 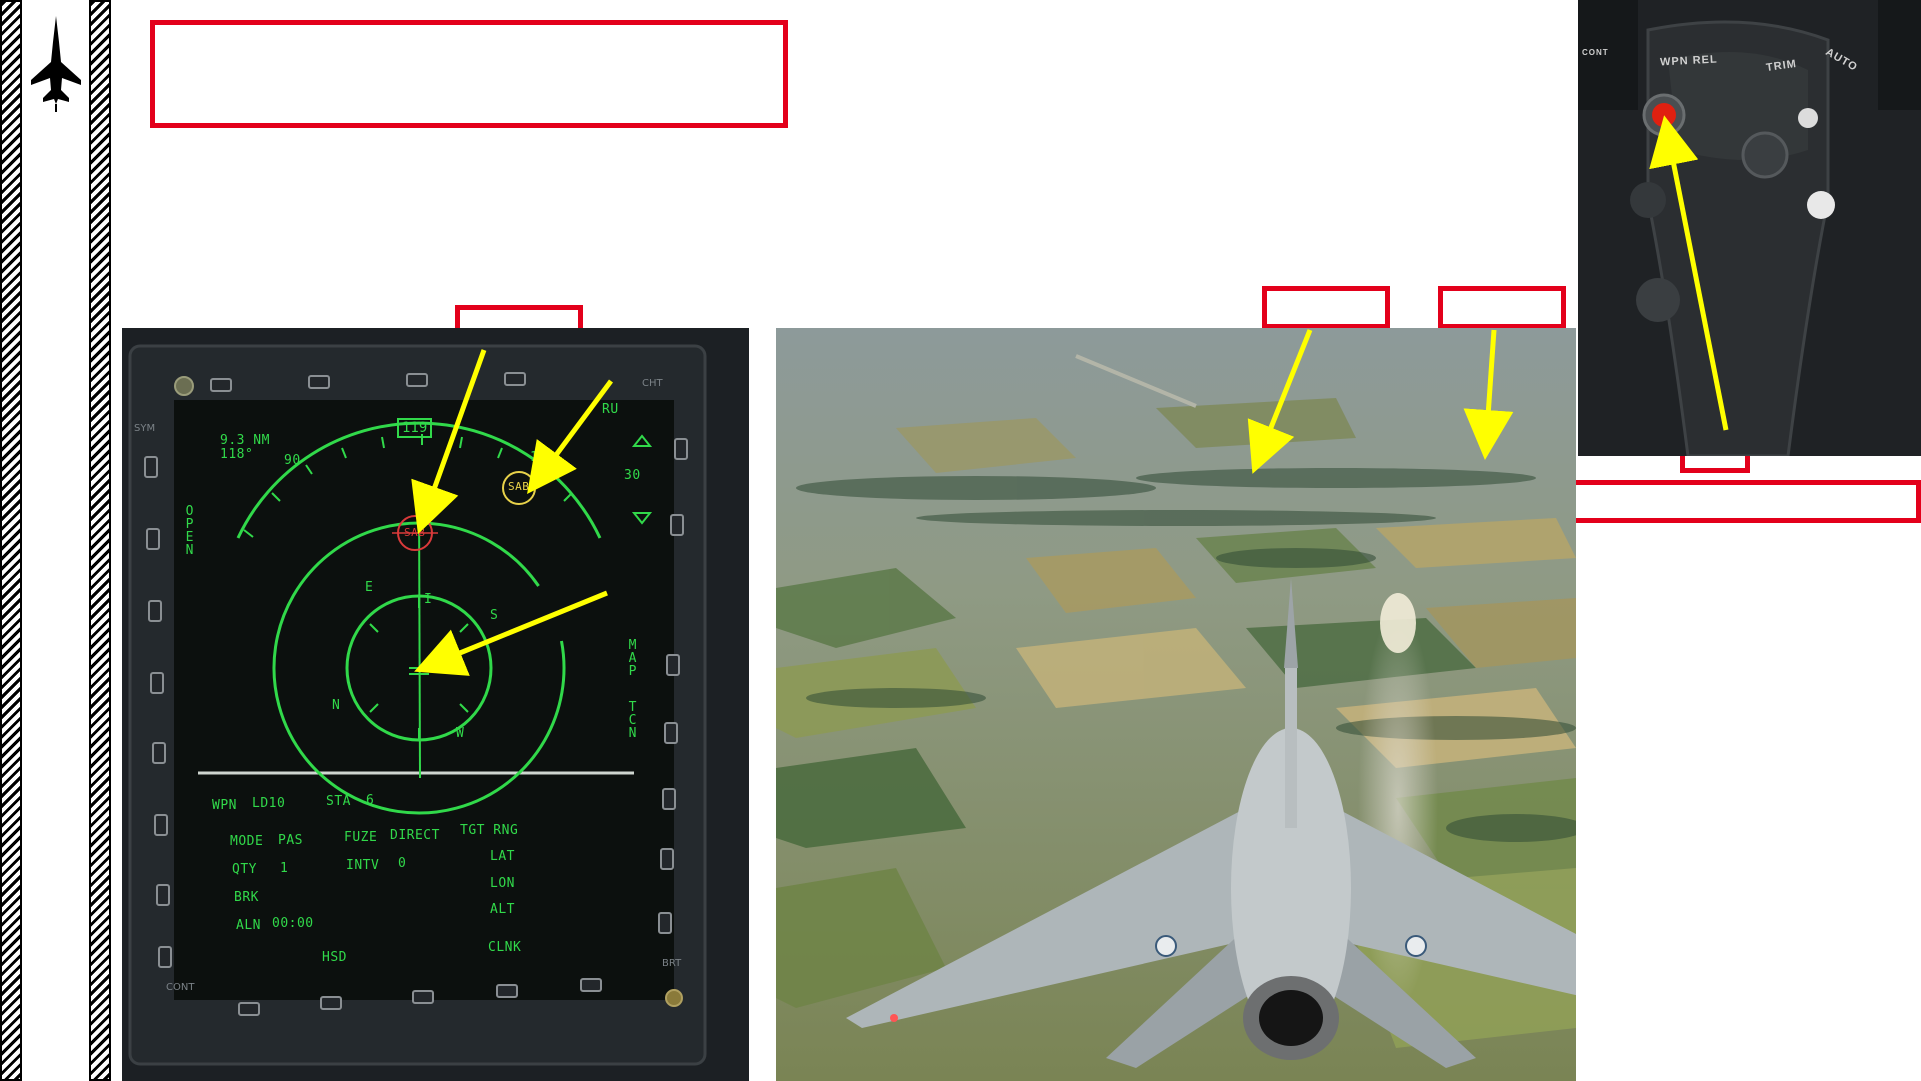 What do you see at coordinates (100, 540) in the screenshot?
I see `sidebar-hatch-right` at bounding box center [100, 540].